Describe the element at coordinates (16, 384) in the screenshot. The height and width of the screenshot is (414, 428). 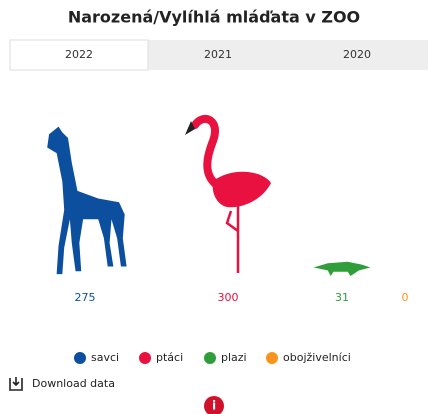
I see `download-icon` at that location.